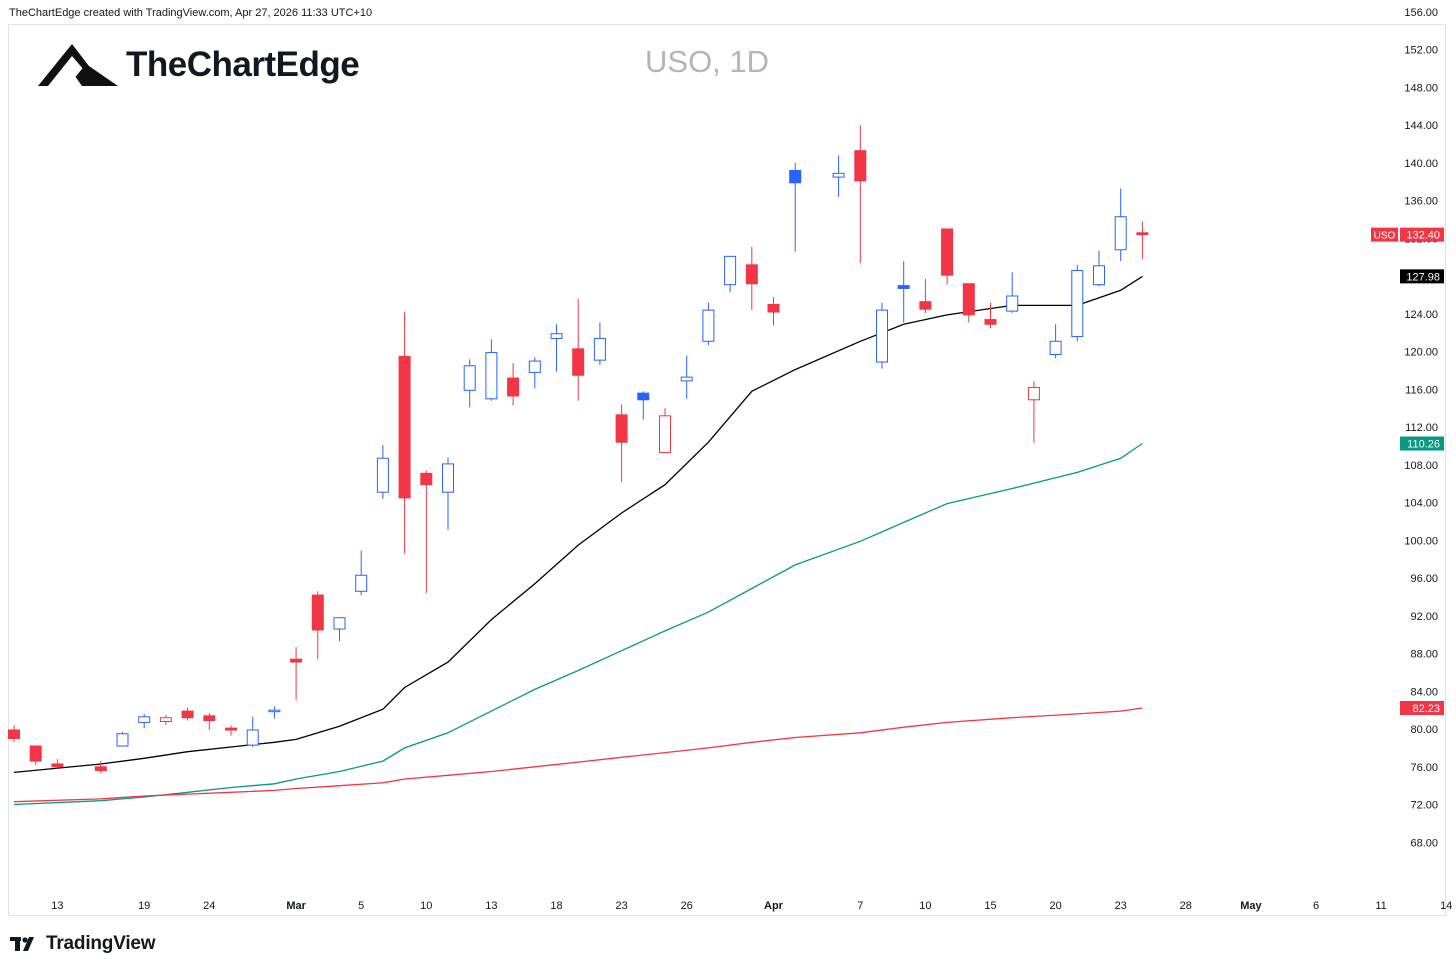  Describe the element at coordinates (1421, 390) in the screenshot. I see `y-tick-label: 116.00` at that location.